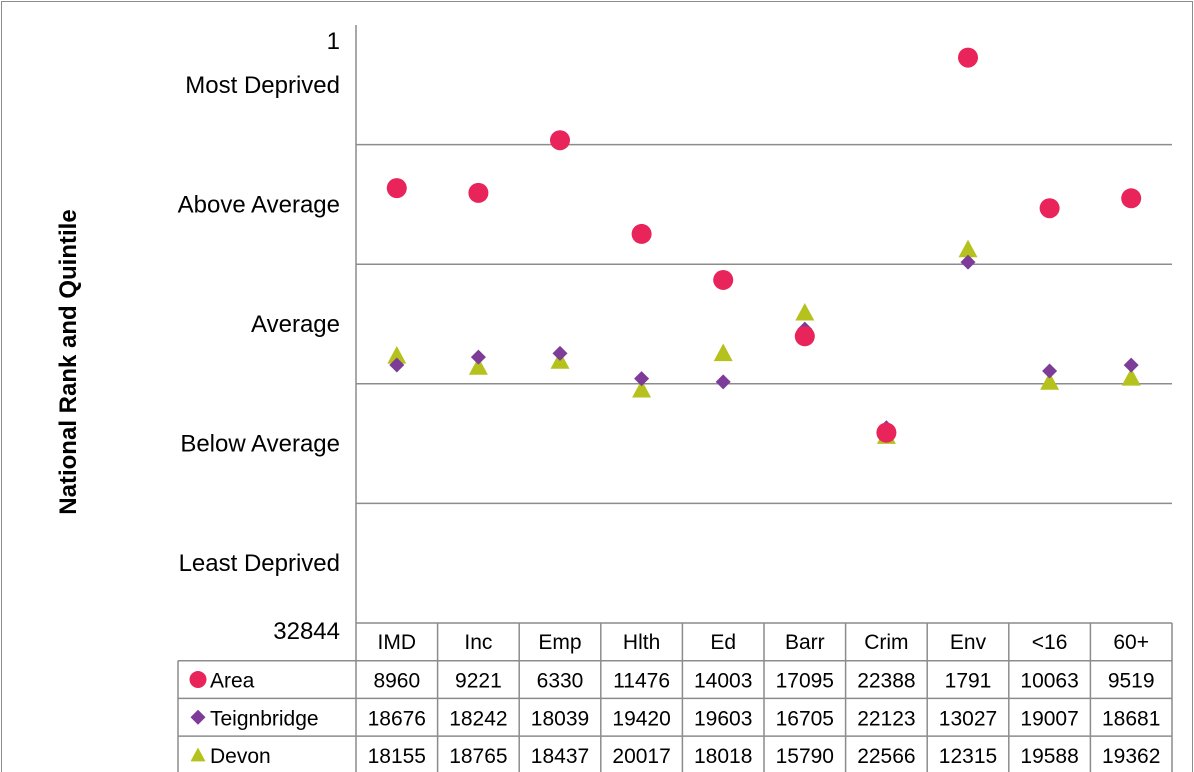 The image size is (1194, 772). What do you see at coordinates (1131, 681) in the screenshot?
I see `table-cell: 9519` at bounding box center [1131, 681].